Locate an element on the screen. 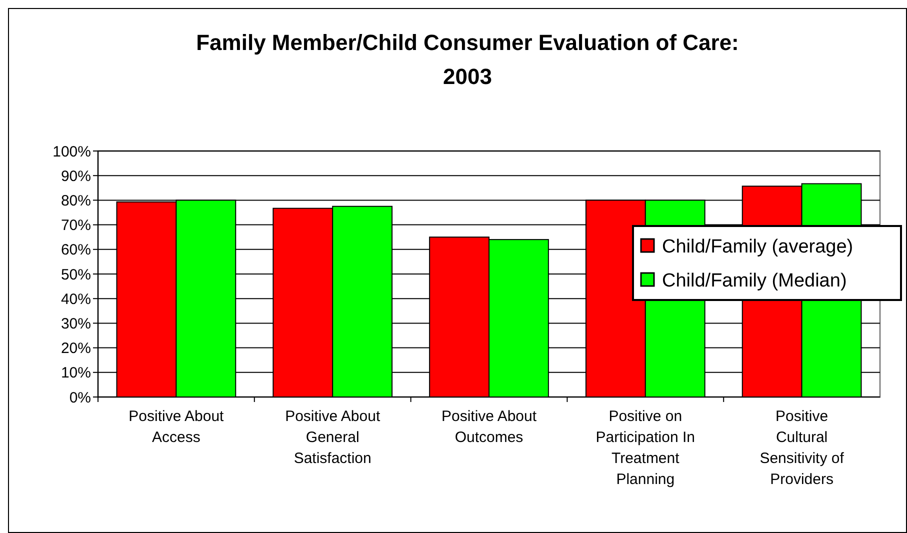 This screenshot has height=533, width=907. y-tick-label: 10% is located at coordinates (75, 373).